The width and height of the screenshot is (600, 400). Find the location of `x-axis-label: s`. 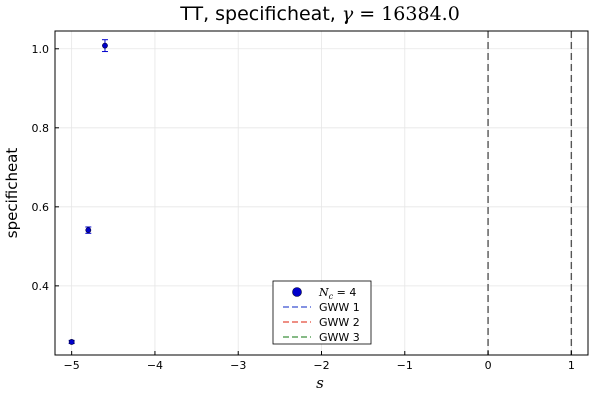

x-axis-label: s is located at coordinates (320, 383).